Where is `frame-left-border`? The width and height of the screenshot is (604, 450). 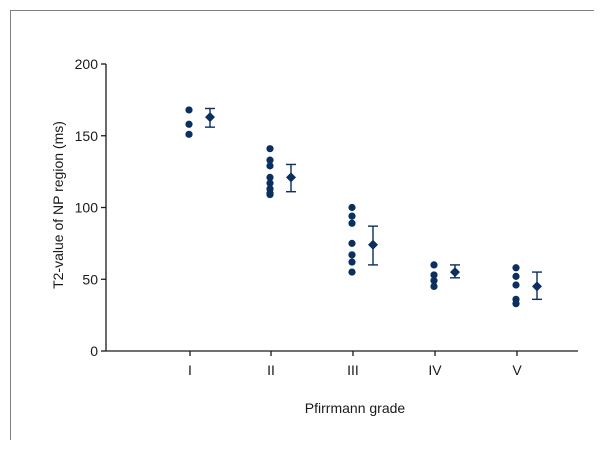
frame-left-border is located at coordinates (10, 225).